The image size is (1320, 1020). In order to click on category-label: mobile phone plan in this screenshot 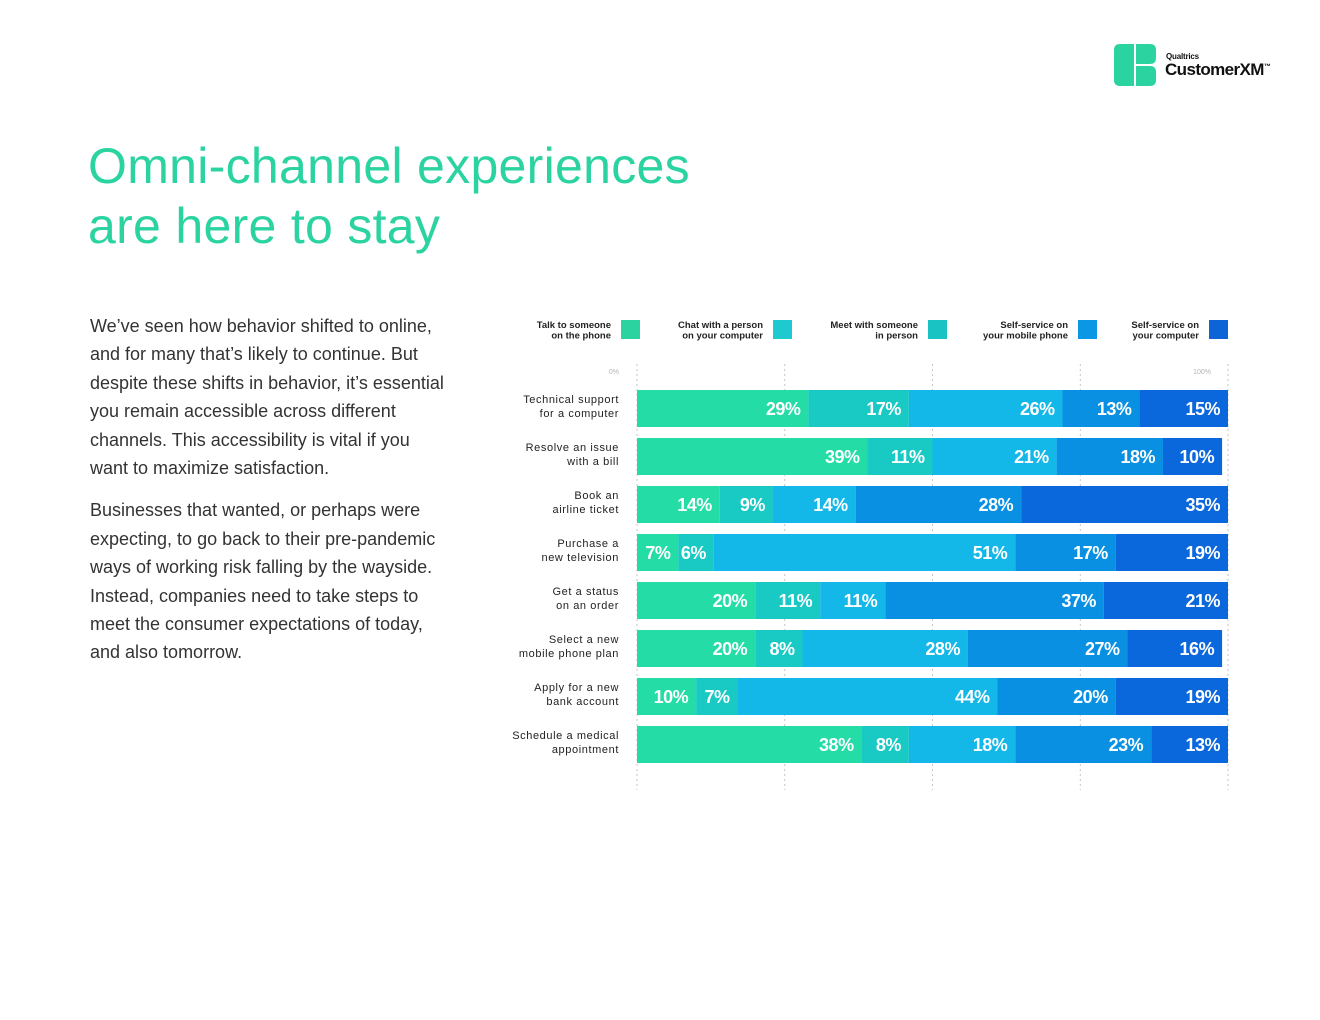, I will do `click(569, 654)`.